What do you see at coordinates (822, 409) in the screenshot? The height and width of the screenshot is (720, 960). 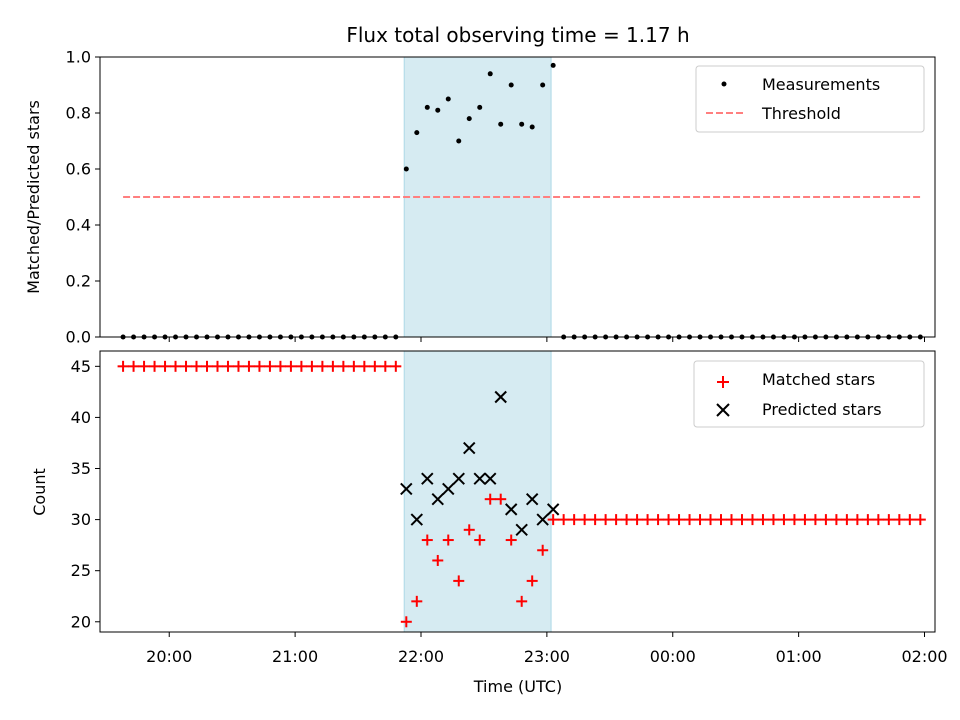 I see `legend-predicted-label: Predicted stars` at bounding box center [822, 409].